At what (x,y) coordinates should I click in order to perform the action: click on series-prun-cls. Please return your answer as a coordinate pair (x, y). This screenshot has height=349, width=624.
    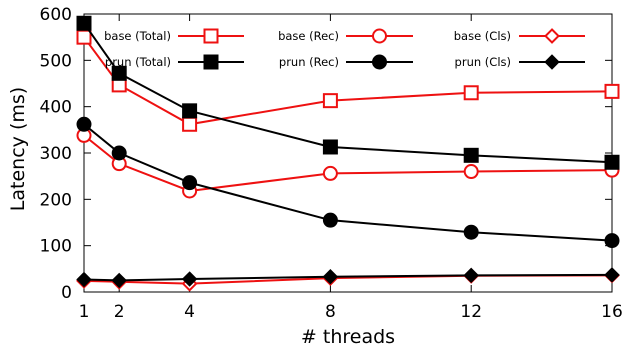
    Looking at the image, I should click on (348, 278).